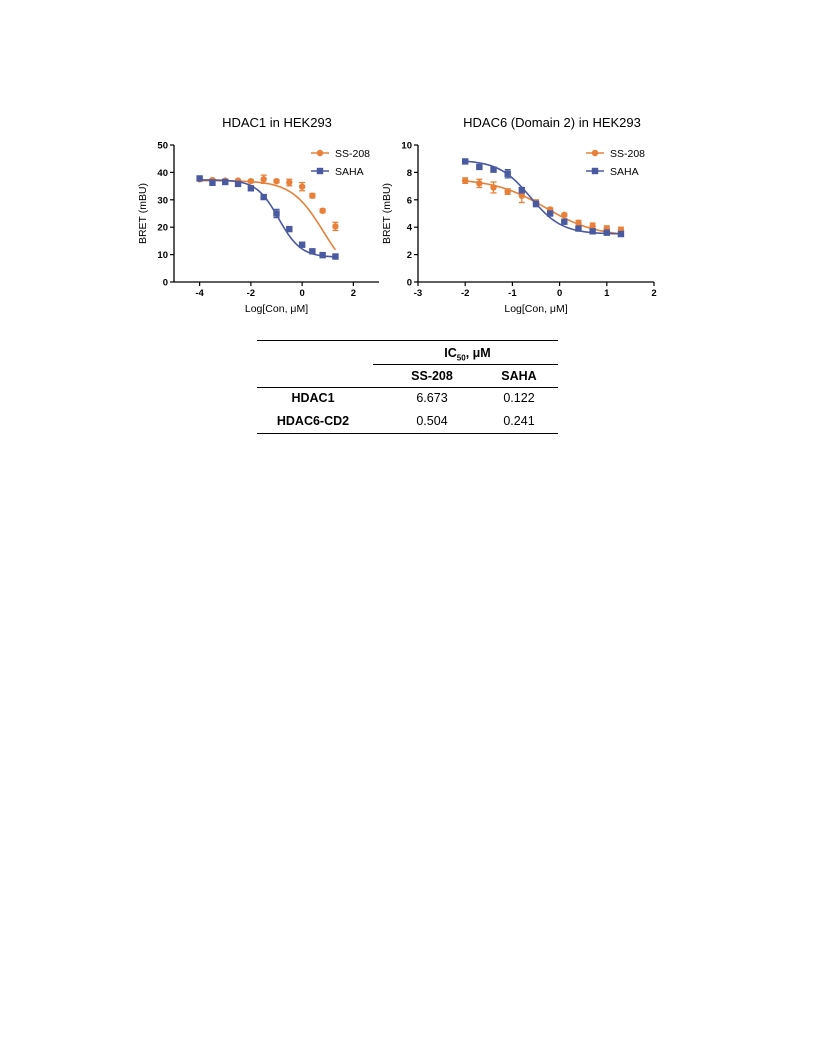 The image size is (816, 1056). I want to click on cell-hdac1-saha: 0.122, so click(519, 398).